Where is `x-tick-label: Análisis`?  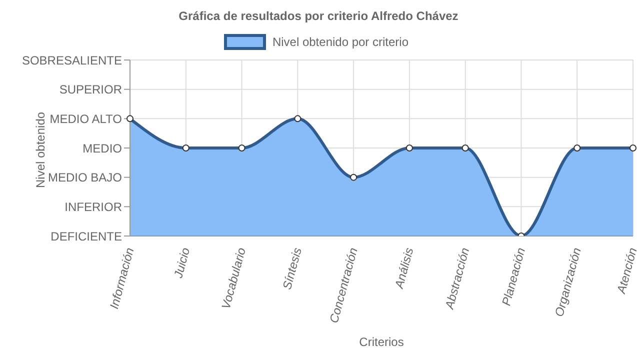
x-tick-label: Análisis is located at coordinates (404, 268).